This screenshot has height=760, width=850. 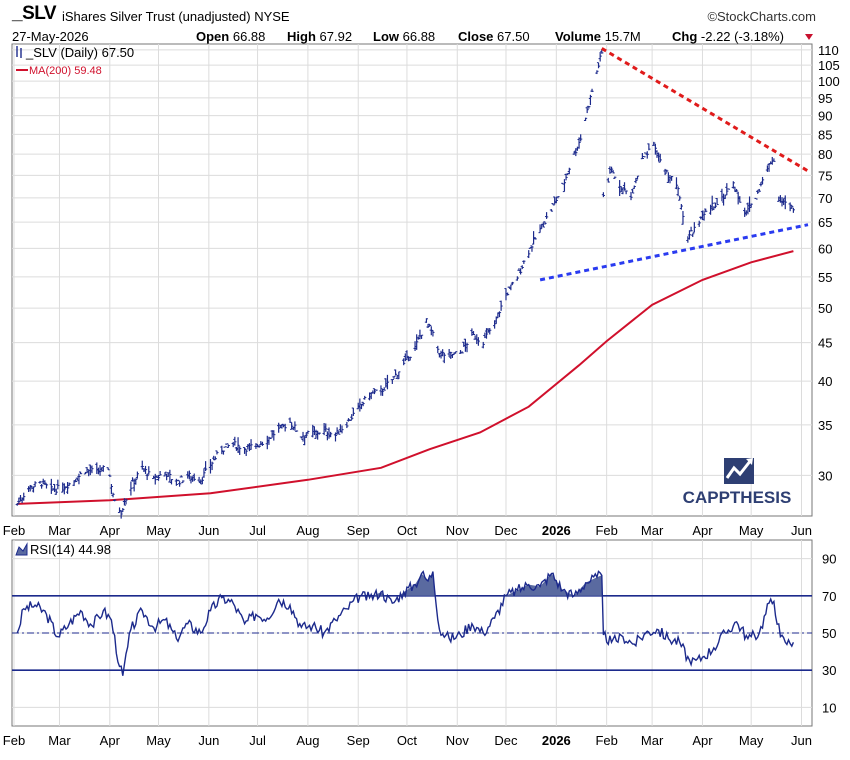 What do you see at coordinates (79, 52) in the screenshot?
I see `price-legend-label: _SLV (Daily) 67.50` at bounding box center [79, 52].